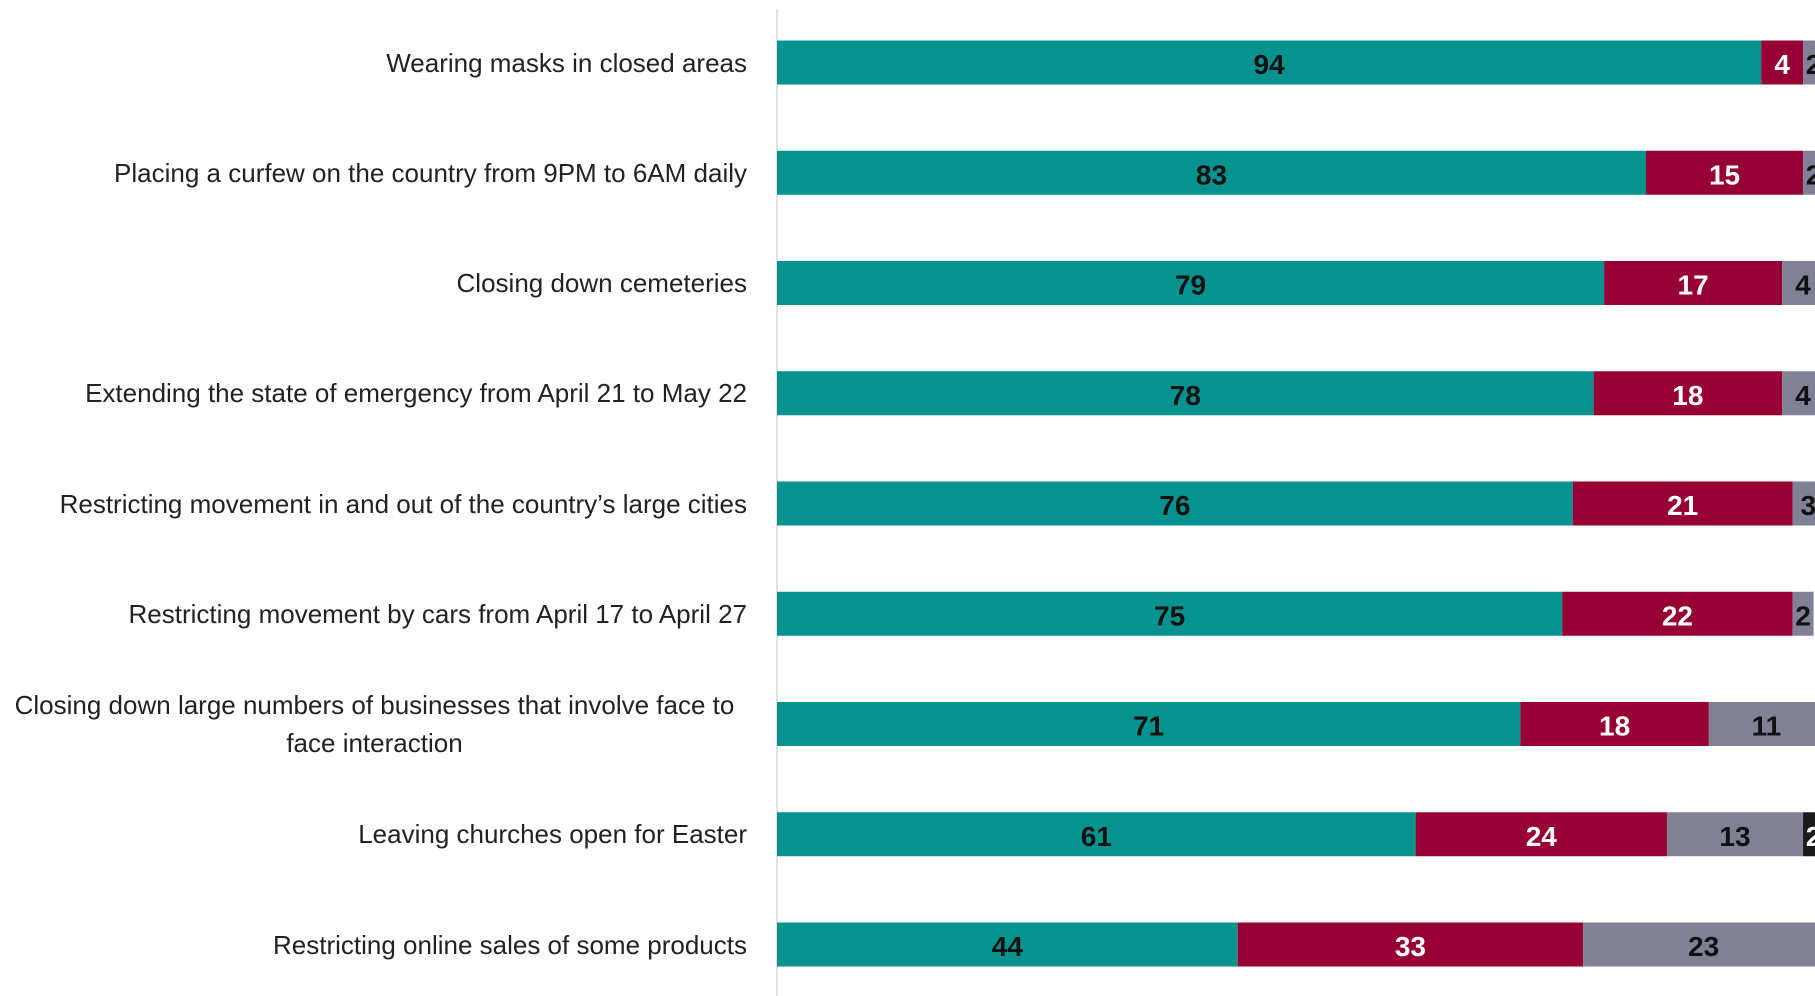 This screenshot has width=1815, height=996. I want to click on category-text: Closing down cemeteries, so click(601, 283).